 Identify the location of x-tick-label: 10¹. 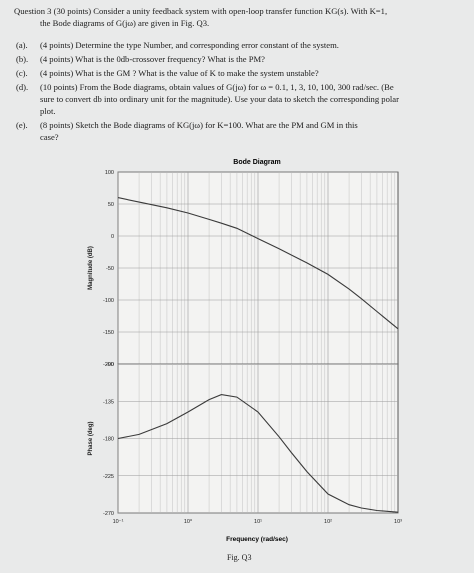
(258, 522).